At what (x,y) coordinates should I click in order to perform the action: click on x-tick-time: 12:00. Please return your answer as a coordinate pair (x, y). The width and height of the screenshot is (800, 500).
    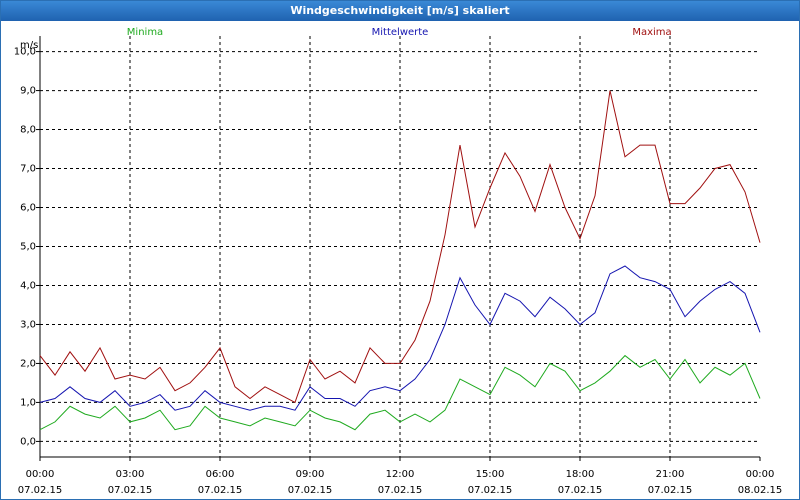
    Looking at the image, I should click on (400, 474).